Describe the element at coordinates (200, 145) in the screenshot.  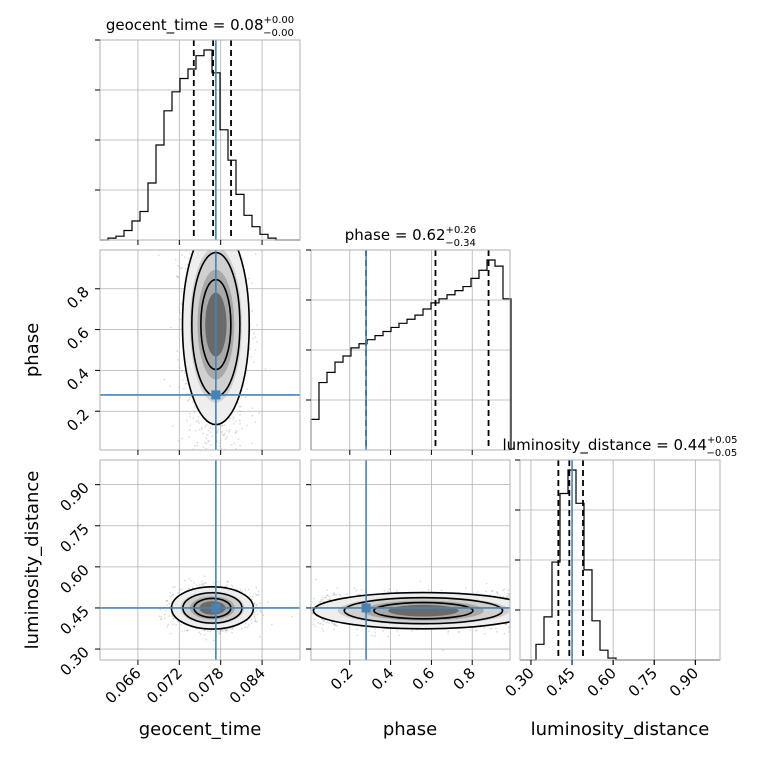
I see `histogram-geocent_time` at that location.